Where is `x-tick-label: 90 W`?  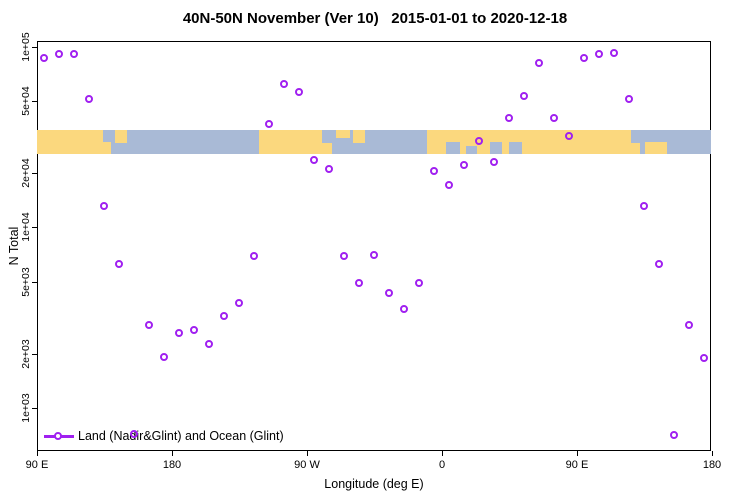 x-tick-label: 90 W is located at coordinates (307, 465).